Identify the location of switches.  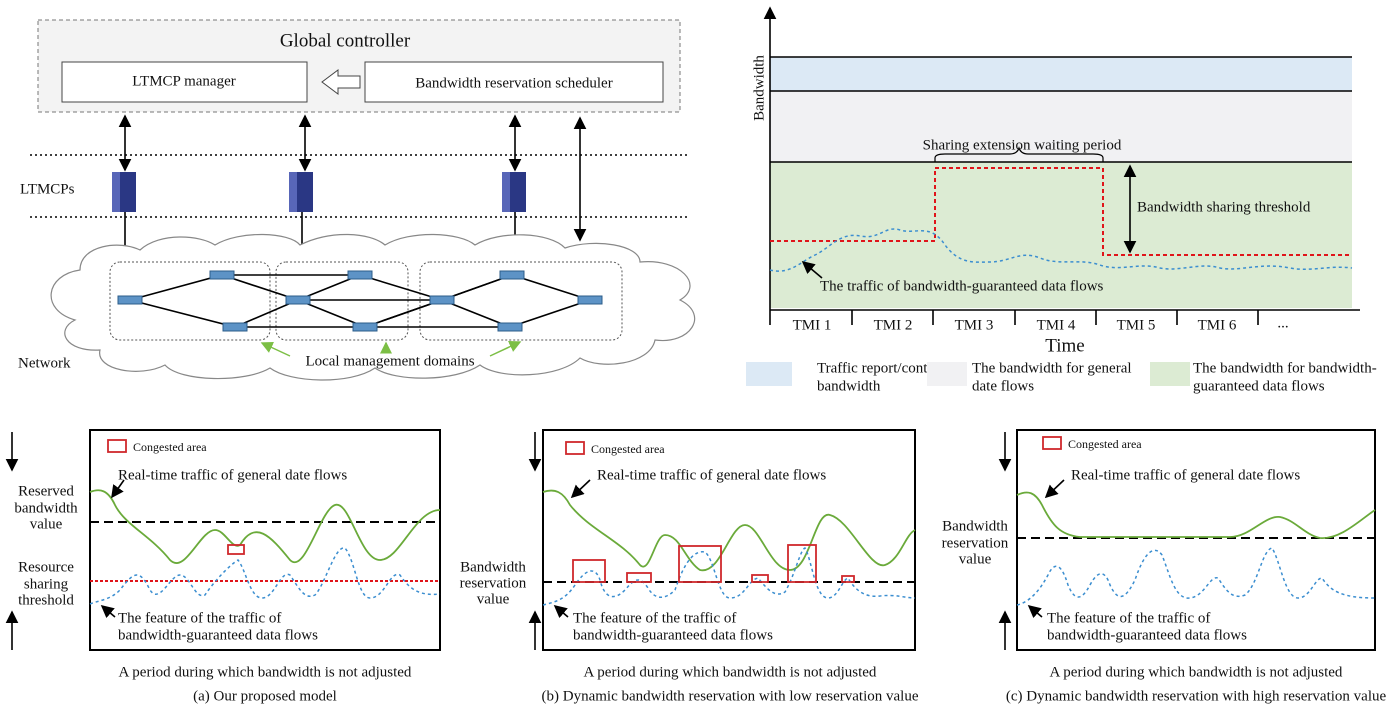
(360, 301).